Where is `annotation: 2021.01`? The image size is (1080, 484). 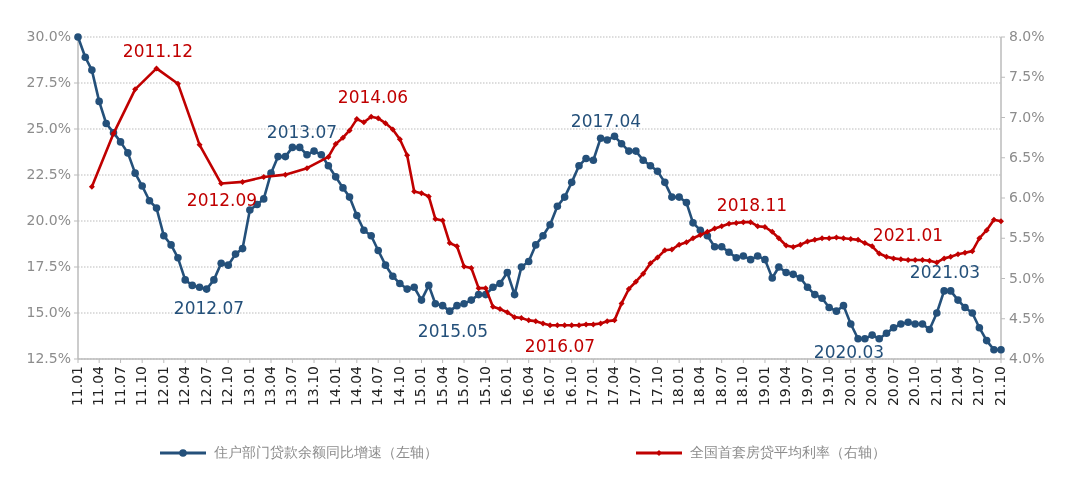 annotation: 2021.01 is located at coordinates (908, 235).